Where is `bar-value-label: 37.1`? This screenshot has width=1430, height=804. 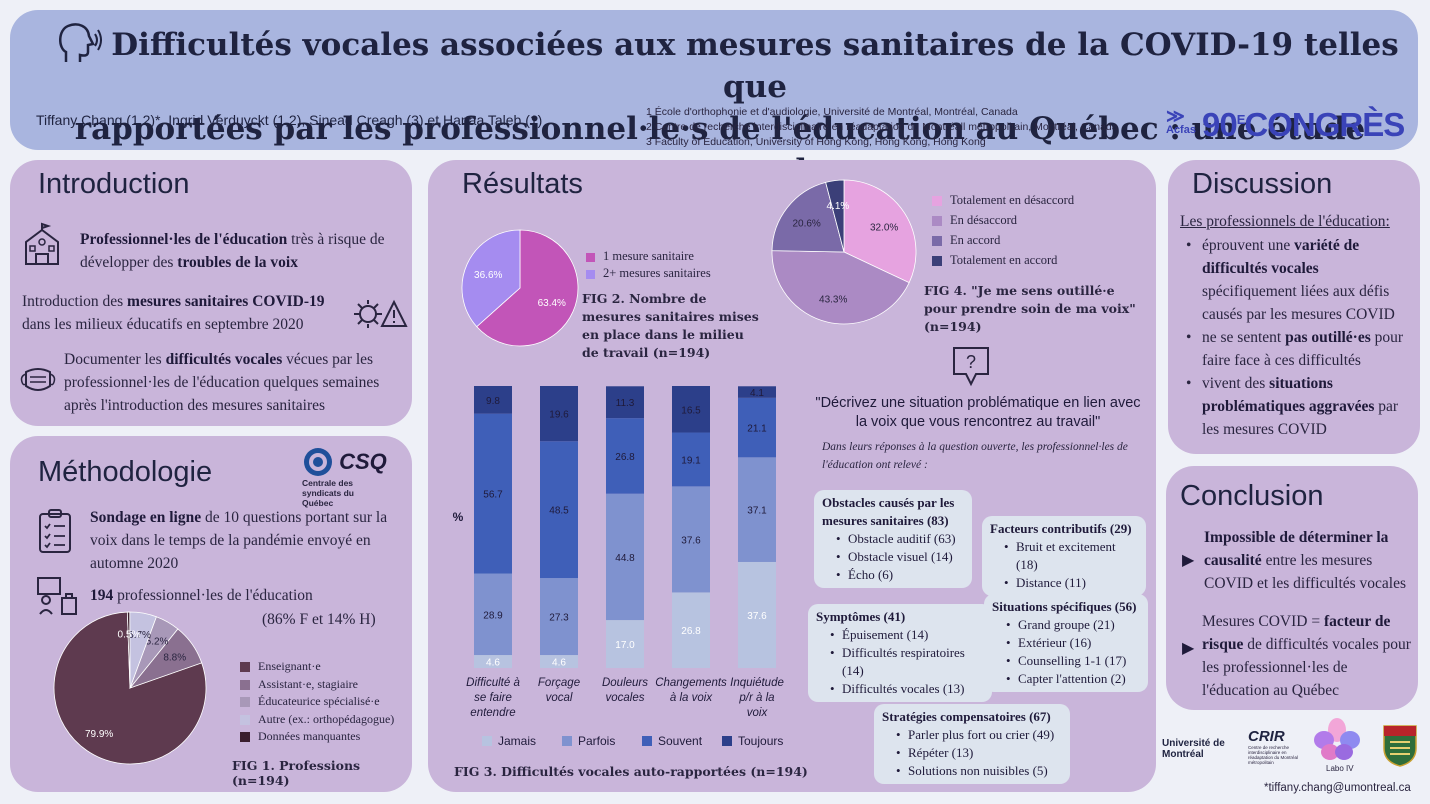 bar-value-label: 37.1 is located at coordinates (757, 511).